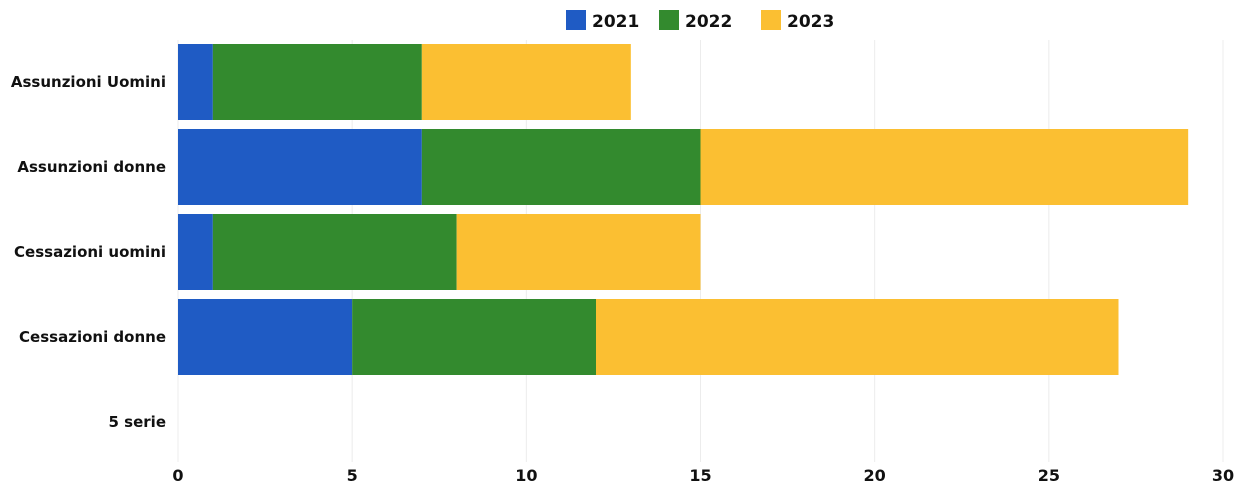 The image size is (1249, 492). I want to click on legend-item-1: 2022, so click(695, 21).